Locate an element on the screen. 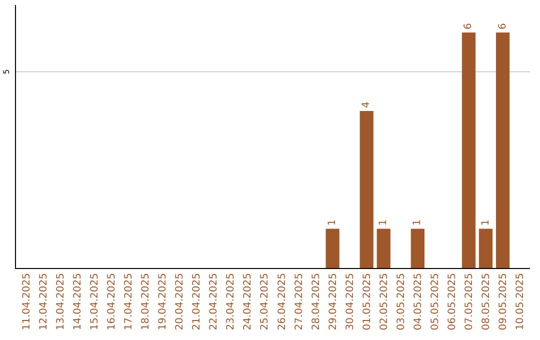 This screenshot has width=540, height=340. x-tick-label: 23.04.2025 is located at coordinates (231, 301).